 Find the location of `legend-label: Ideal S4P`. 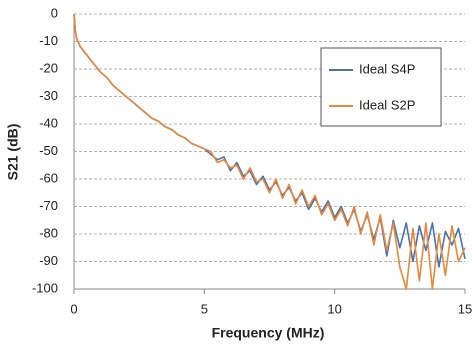

legend-label: Ideal S4P is located at coordinates (387, 68).